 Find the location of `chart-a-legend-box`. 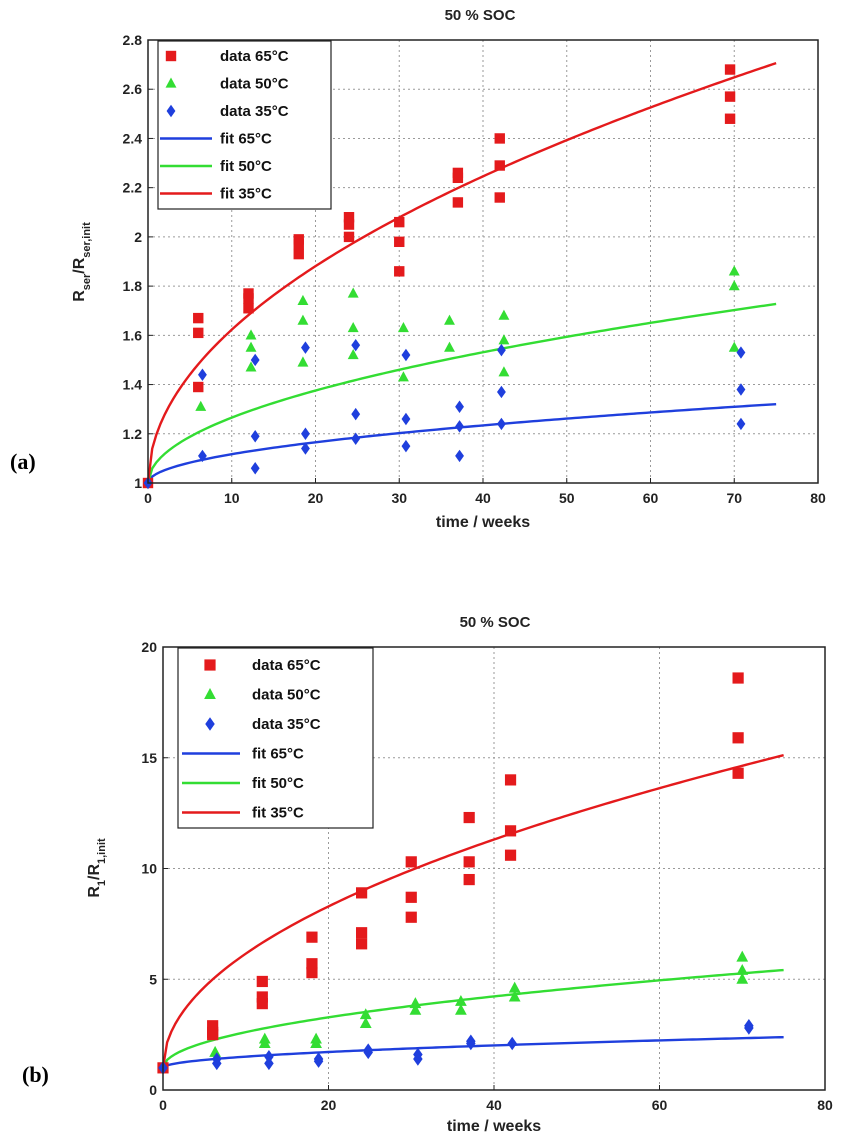

chart-a-legend-box is located at coordinates (244, 125).